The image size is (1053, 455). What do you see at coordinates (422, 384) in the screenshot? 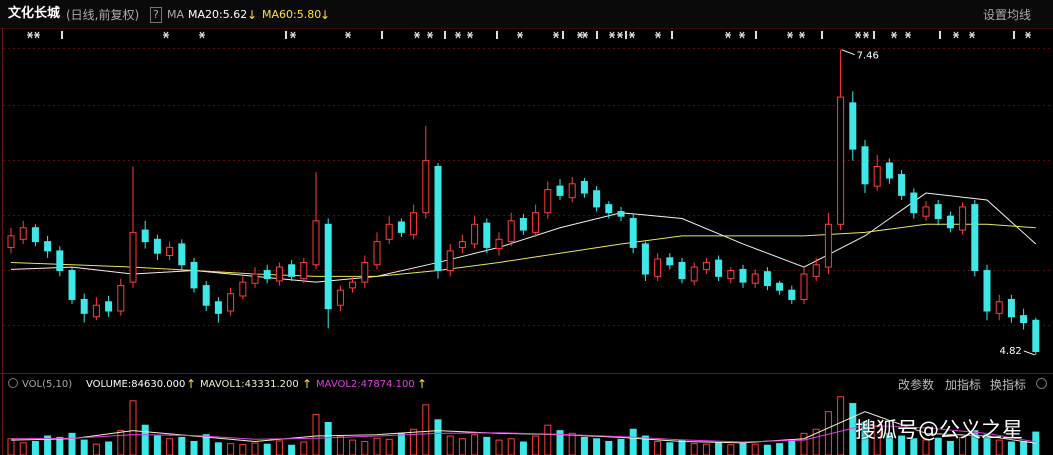
I see `mavol2-arrow: ↑` at bounding box center [422, 384].